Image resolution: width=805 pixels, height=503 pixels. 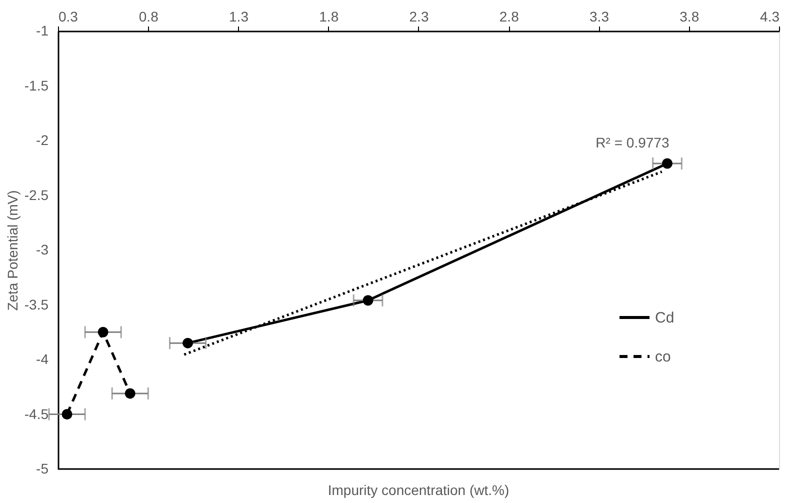 What do you see at coordinates (42, 468) in the screenshot?
I see `y-tick-label: -5` at bounding box center [42, 468].